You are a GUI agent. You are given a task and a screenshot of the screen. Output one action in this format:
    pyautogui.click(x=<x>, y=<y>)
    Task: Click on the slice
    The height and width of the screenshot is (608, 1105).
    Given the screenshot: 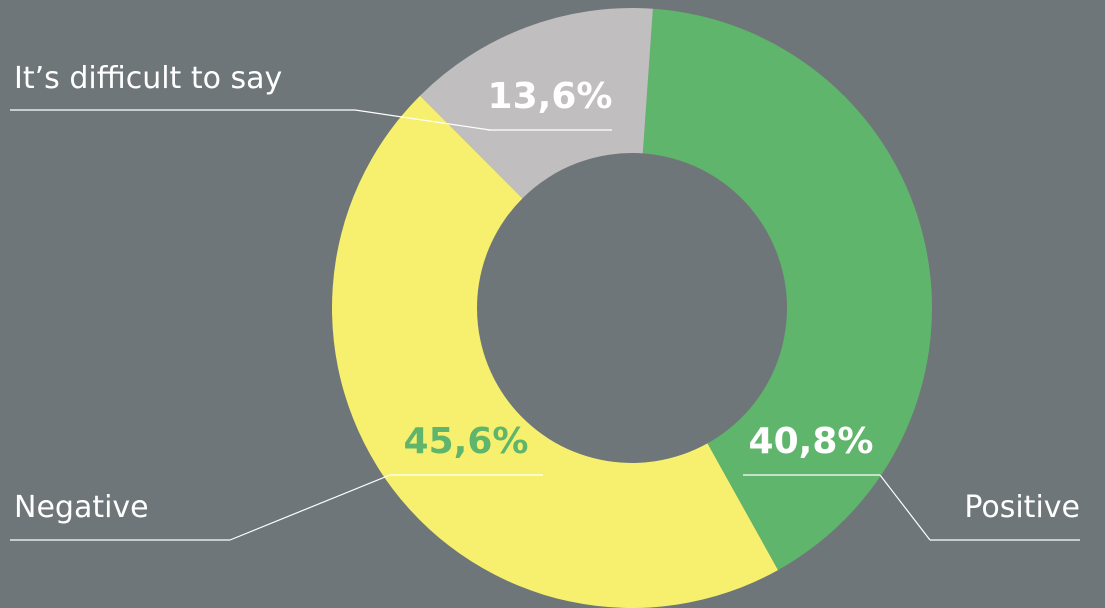 What is the action you would take?
    pyautogui.click(x=536, y=103)
    